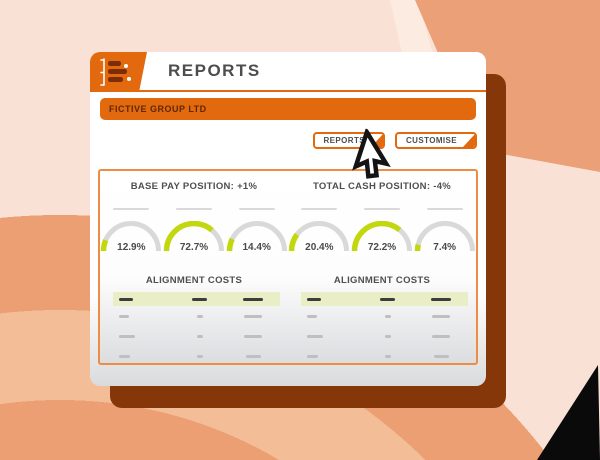  I want to click on gauge-value: 72.2%, so click(382, 247).